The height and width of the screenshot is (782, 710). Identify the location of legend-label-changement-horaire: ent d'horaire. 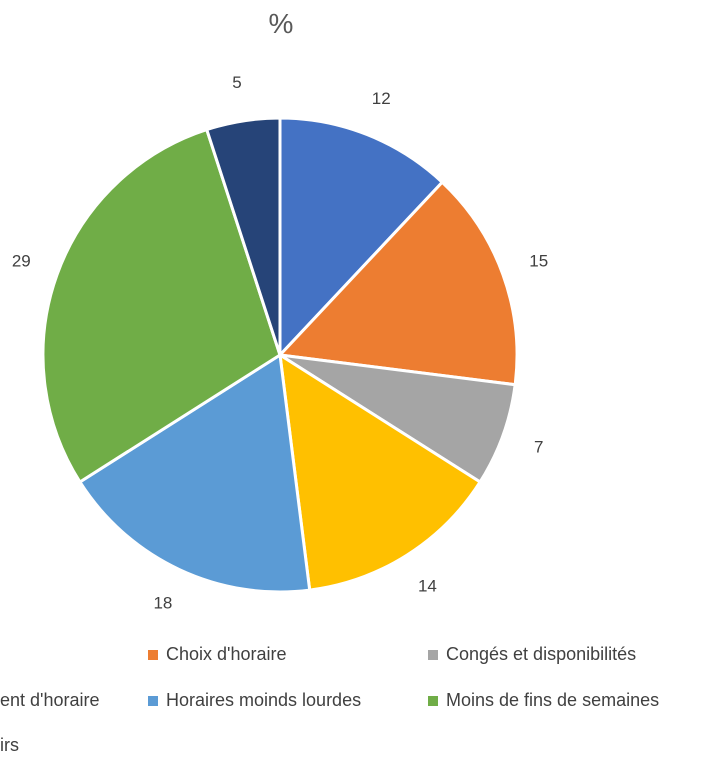
(50, 700).